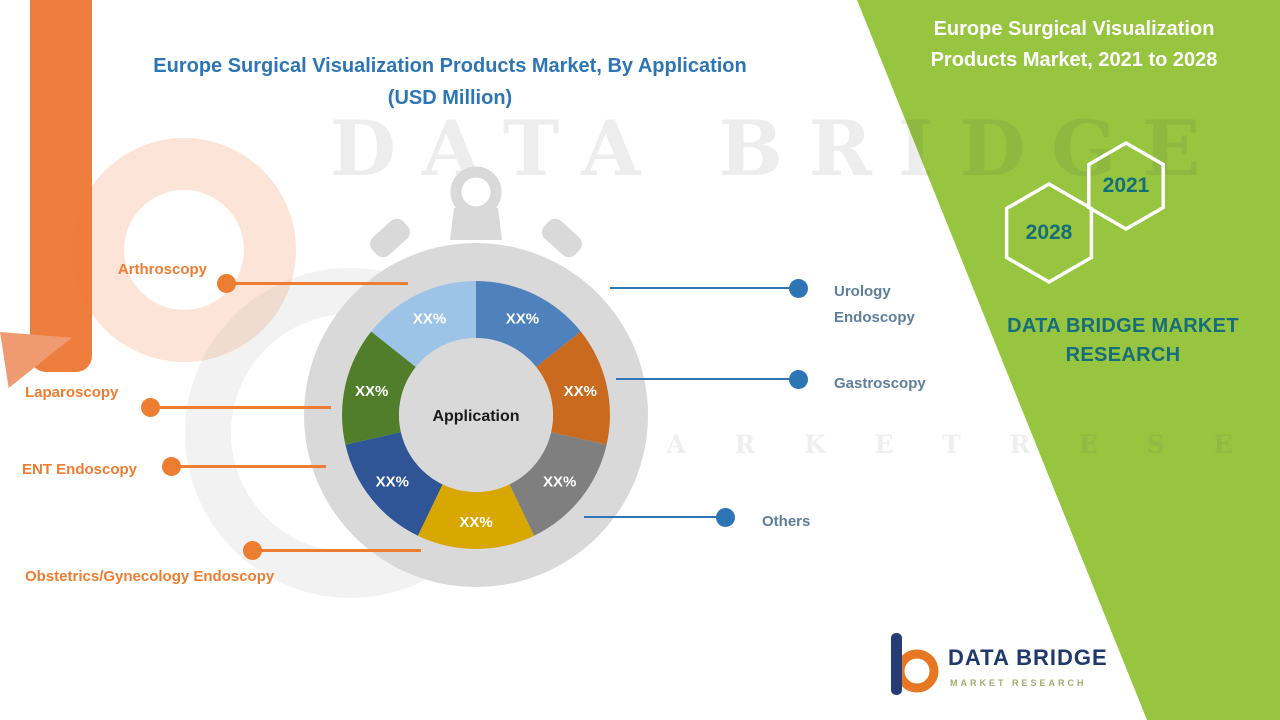  Describe the element at coordinates (562, 238) in the screenshot. I see `stopwatch-right-lug` at that location.